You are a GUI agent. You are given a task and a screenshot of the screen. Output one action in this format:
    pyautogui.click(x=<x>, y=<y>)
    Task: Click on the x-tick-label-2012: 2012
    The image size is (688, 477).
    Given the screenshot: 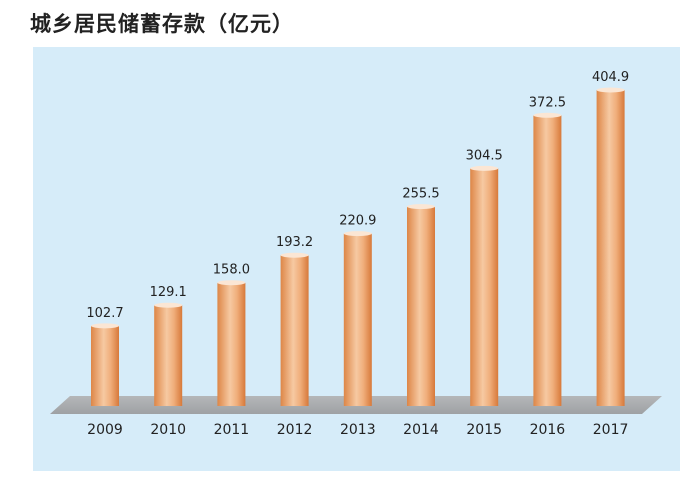 What is the action you would take?
    pyautogui.click(x=295, y=430)
    